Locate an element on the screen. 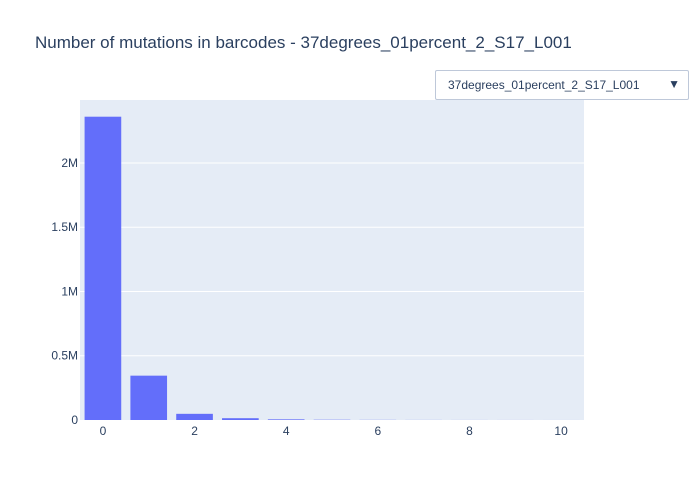  y-tick-label: 1.5M is located at coordinates (64, 227).